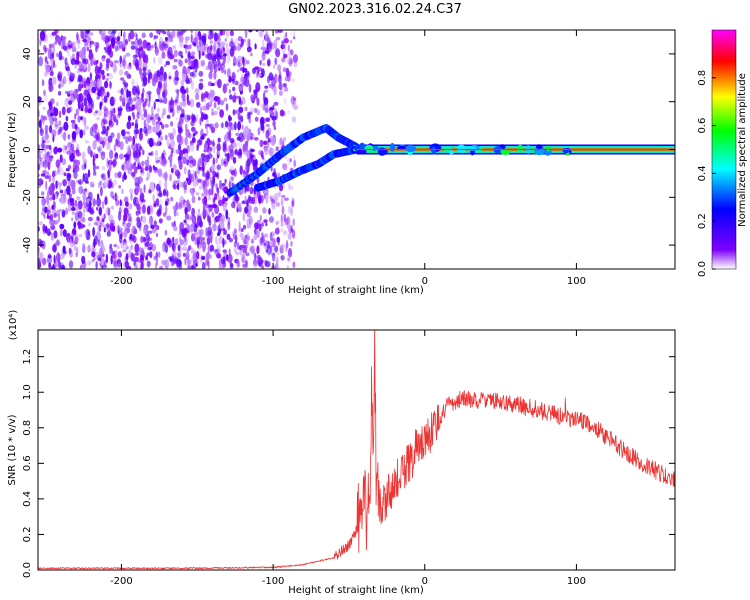  Describe the element at coordinates (27, 570) in the screenshot. I see `y-tick-label: 0.0` at that location.